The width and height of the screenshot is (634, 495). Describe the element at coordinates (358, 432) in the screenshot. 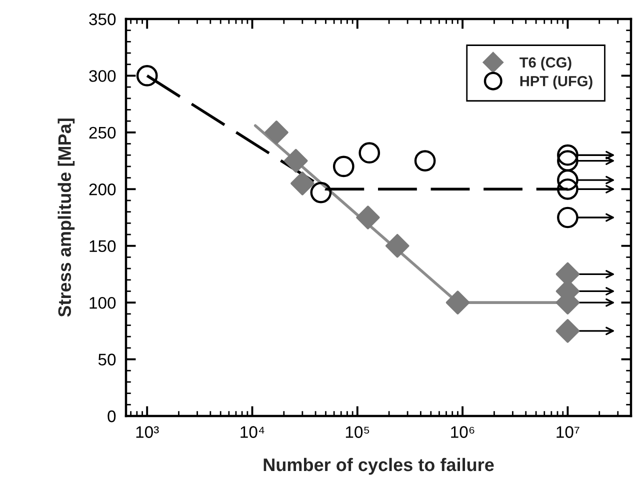

I see `x-tick-label: 10⁵` at that location.